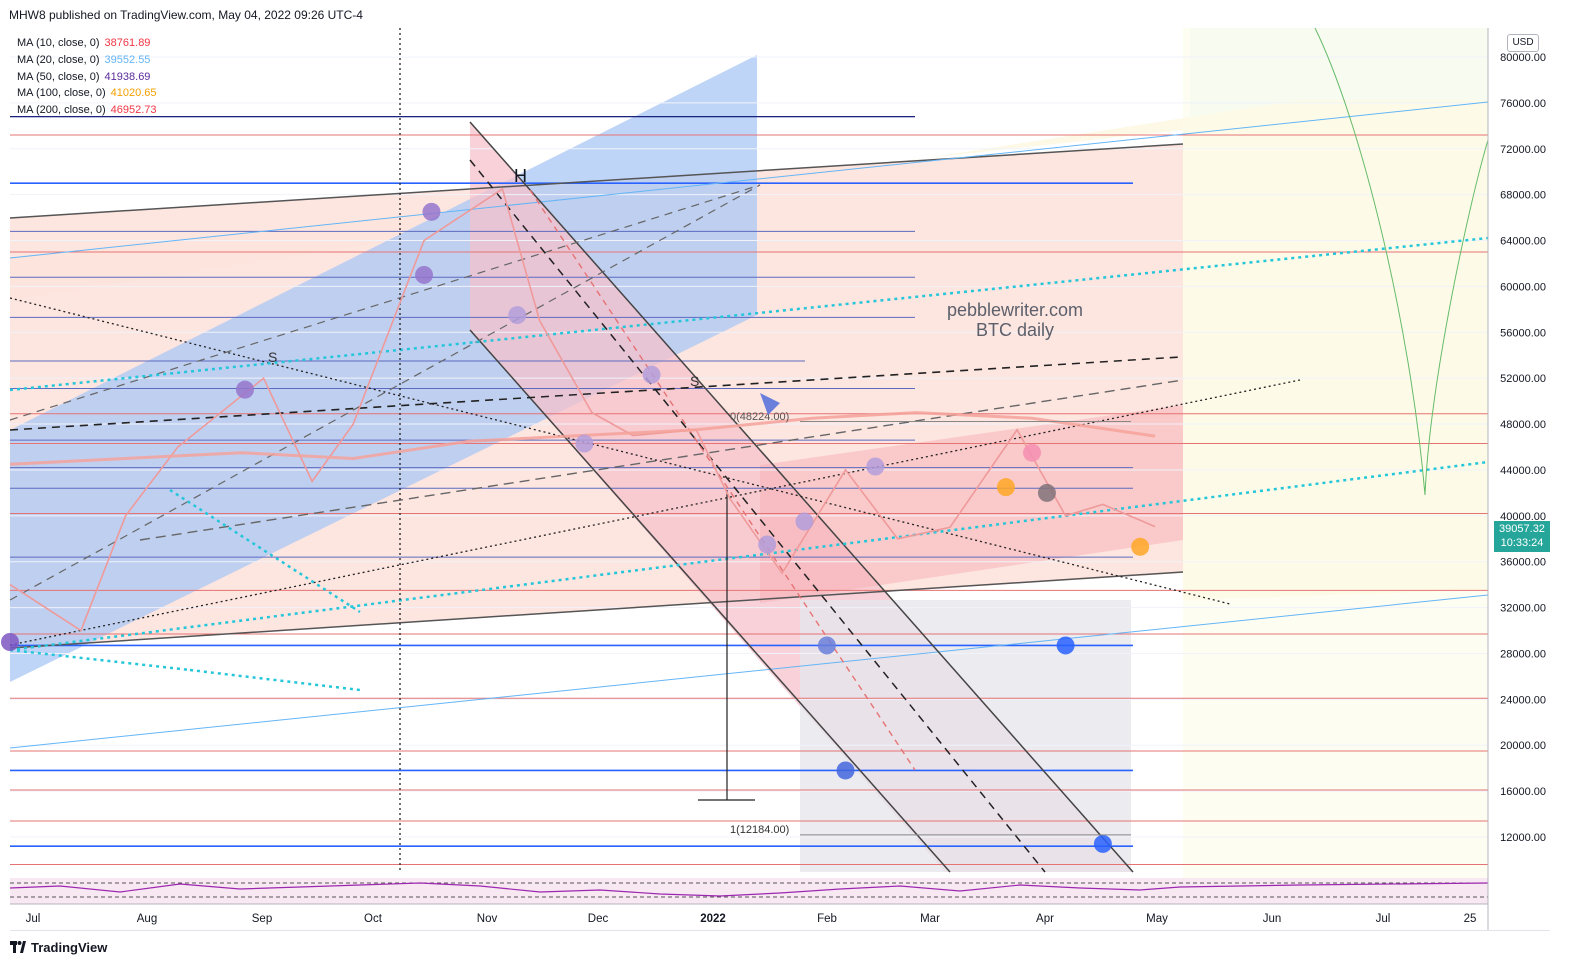 The image size is (1576, 971). Describe the element at coordinates (1523, 150) in the screenshot. I see `price-tick-label: 72000.00` at that location.